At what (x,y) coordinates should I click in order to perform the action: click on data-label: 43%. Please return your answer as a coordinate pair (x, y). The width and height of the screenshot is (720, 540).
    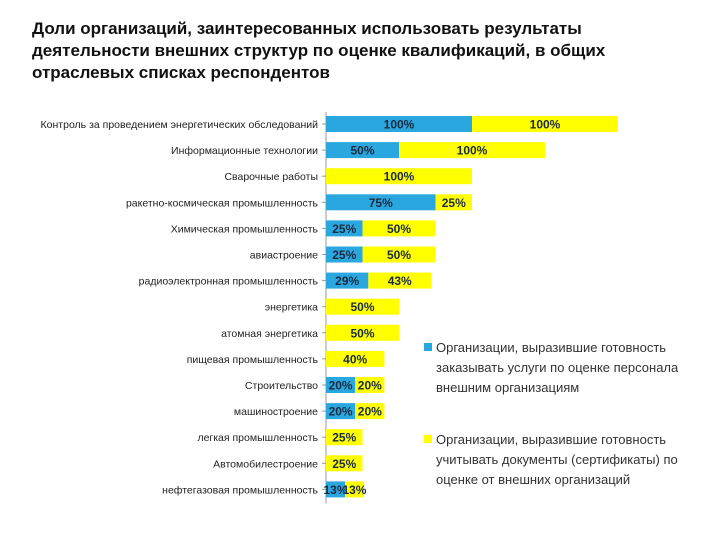
    Looking at the image, I should click on (400, 281).